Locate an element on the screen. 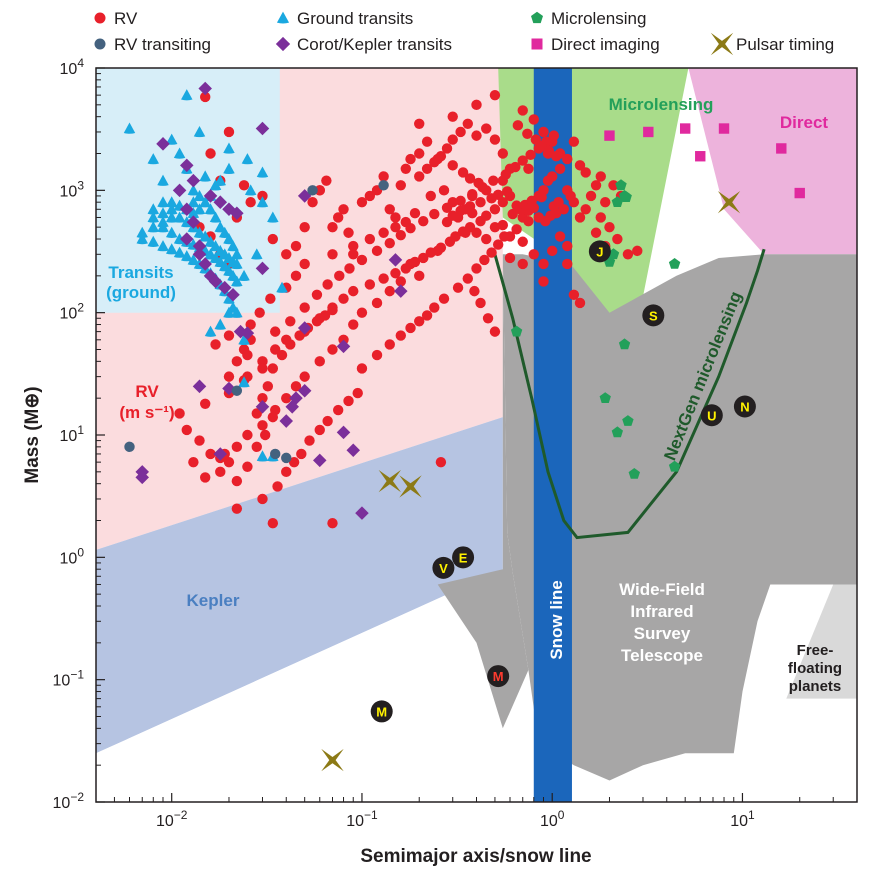 This screenshot has height=872, width=882. direct-region is located at coordinates (772, 161).